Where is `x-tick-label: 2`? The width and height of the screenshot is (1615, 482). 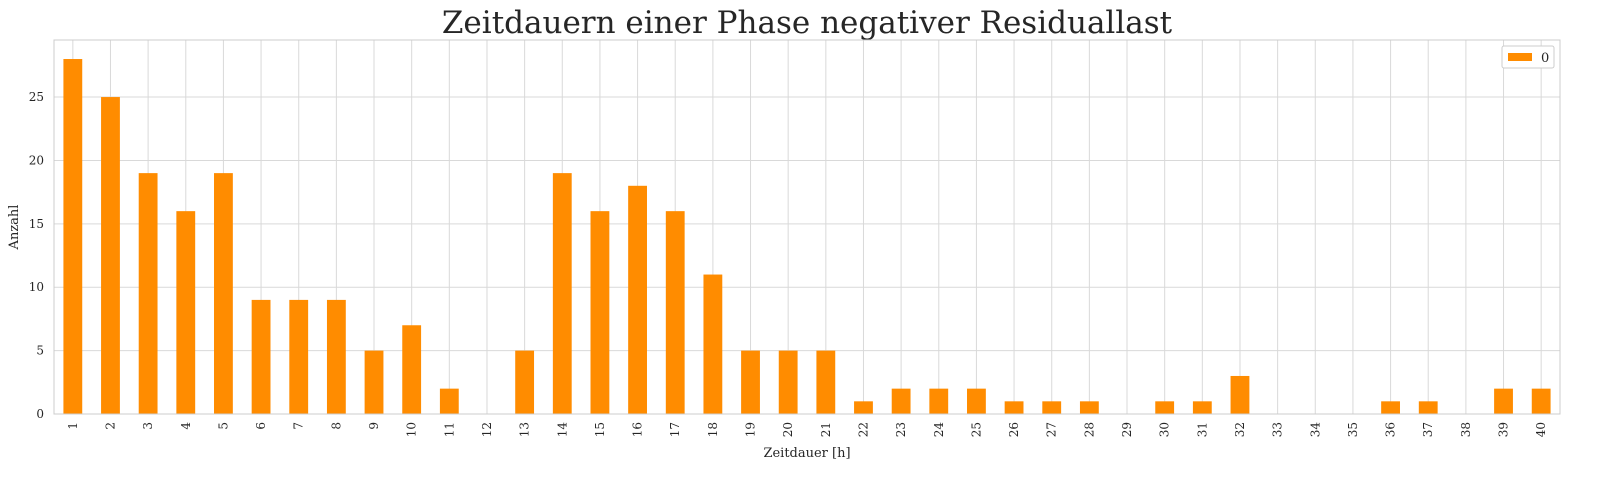 x-tick-label: 2 is located at coordinates (110, 426).